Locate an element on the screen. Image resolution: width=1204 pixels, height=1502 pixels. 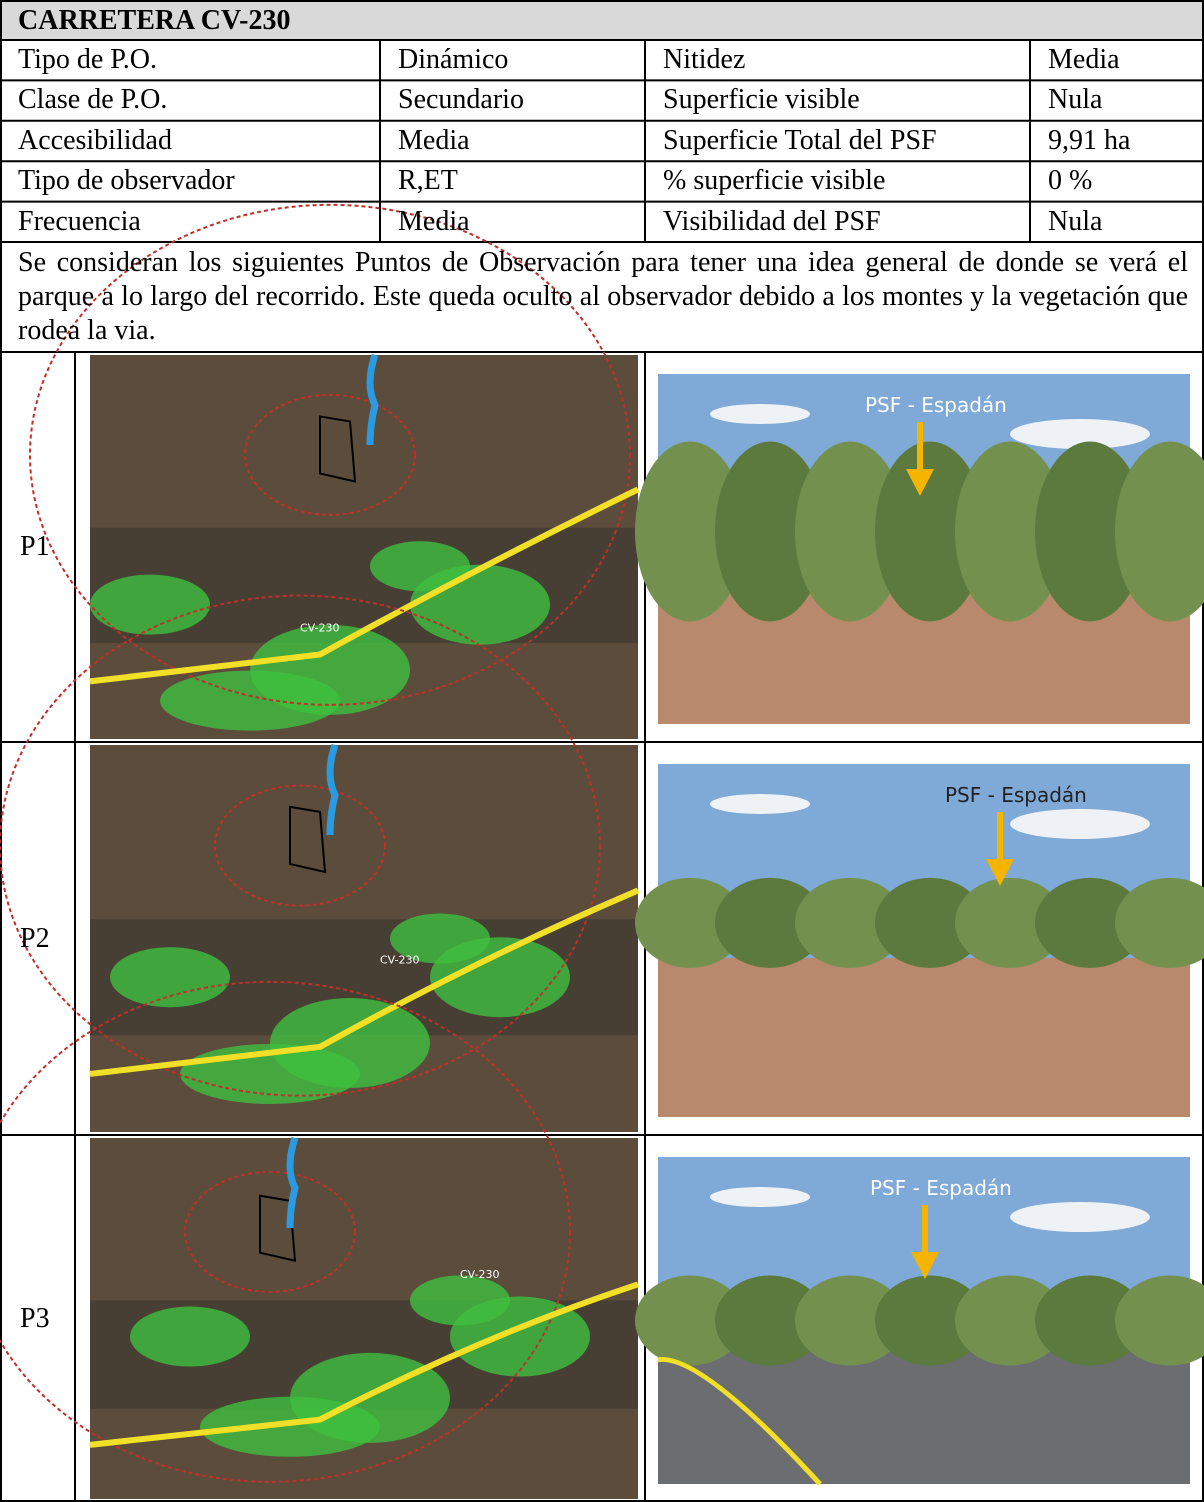
cell: Dinámico is located at coordinates (453, 59).